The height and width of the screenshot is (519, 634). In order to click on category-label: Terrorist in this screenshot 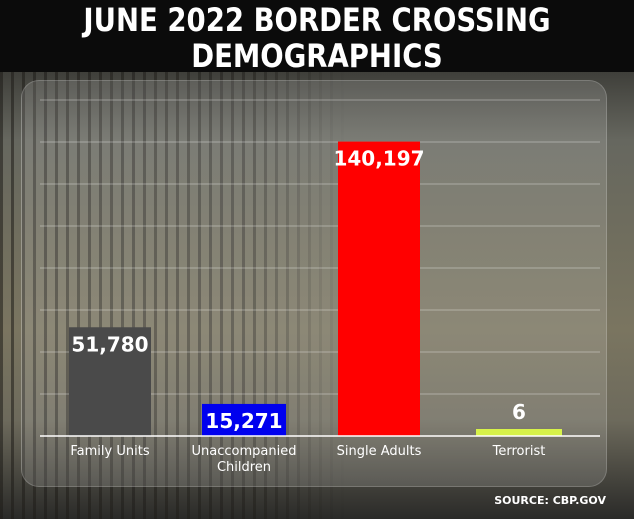, I will do `click(519, 451)`.